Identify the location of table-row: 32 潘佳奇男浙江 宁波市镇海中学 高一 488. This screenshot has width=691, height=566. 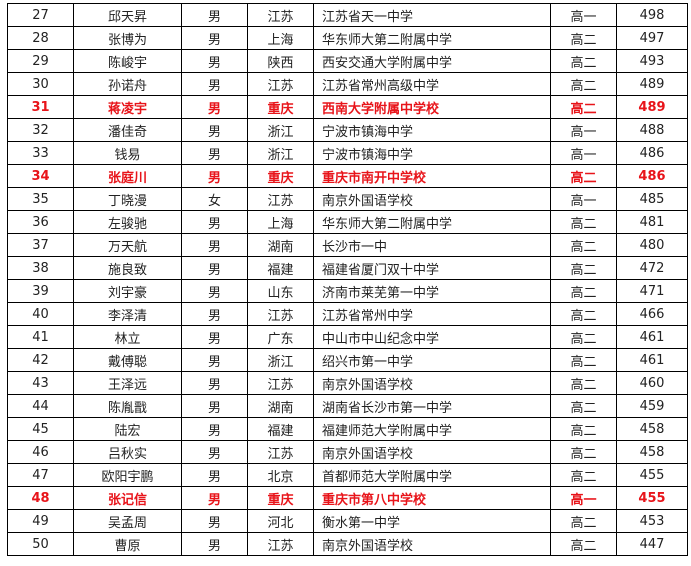
(347, 130).